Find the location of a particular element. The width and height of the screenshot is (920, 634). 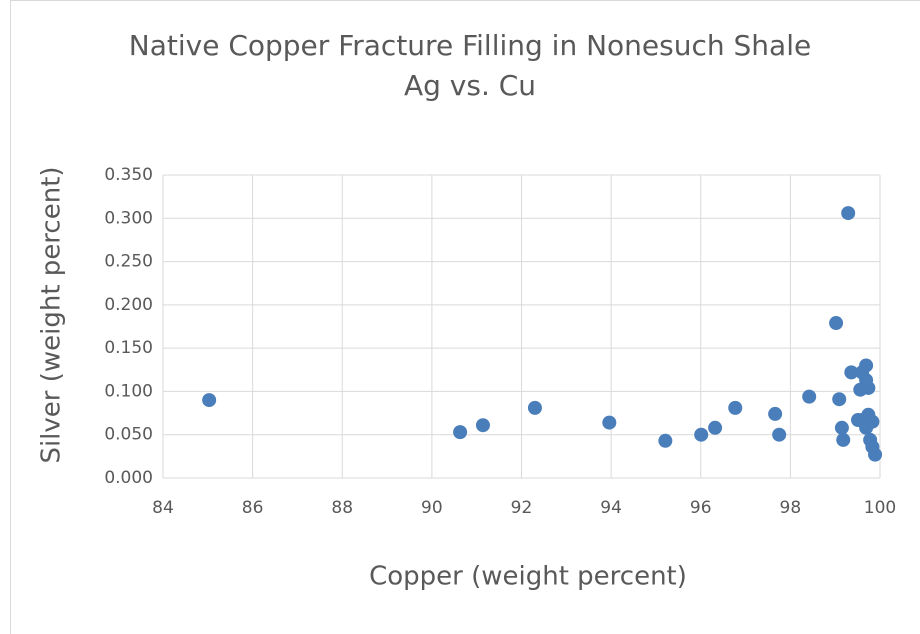

y-tick-label: 0.050 is located at coordinates (128, 435).